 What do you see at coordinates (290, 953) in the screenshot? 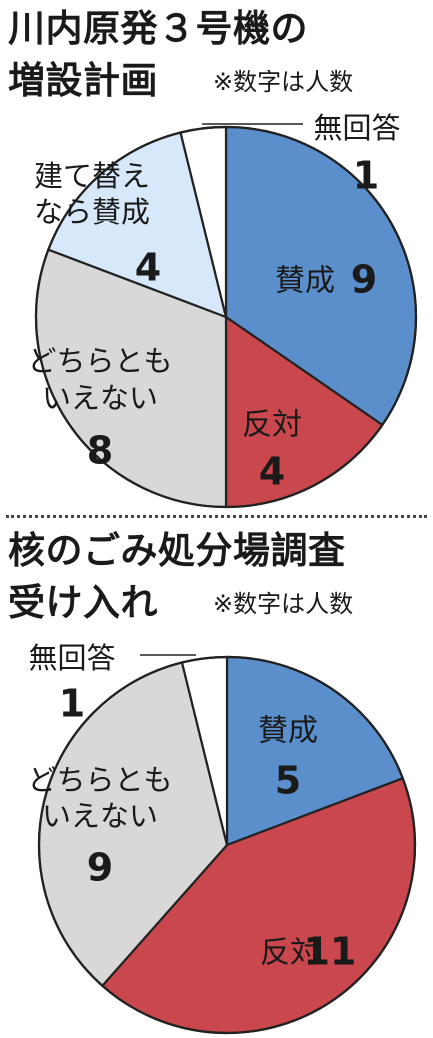
I see `chart2-label-1-line-0: 反対` at bounding box center [290, 953].